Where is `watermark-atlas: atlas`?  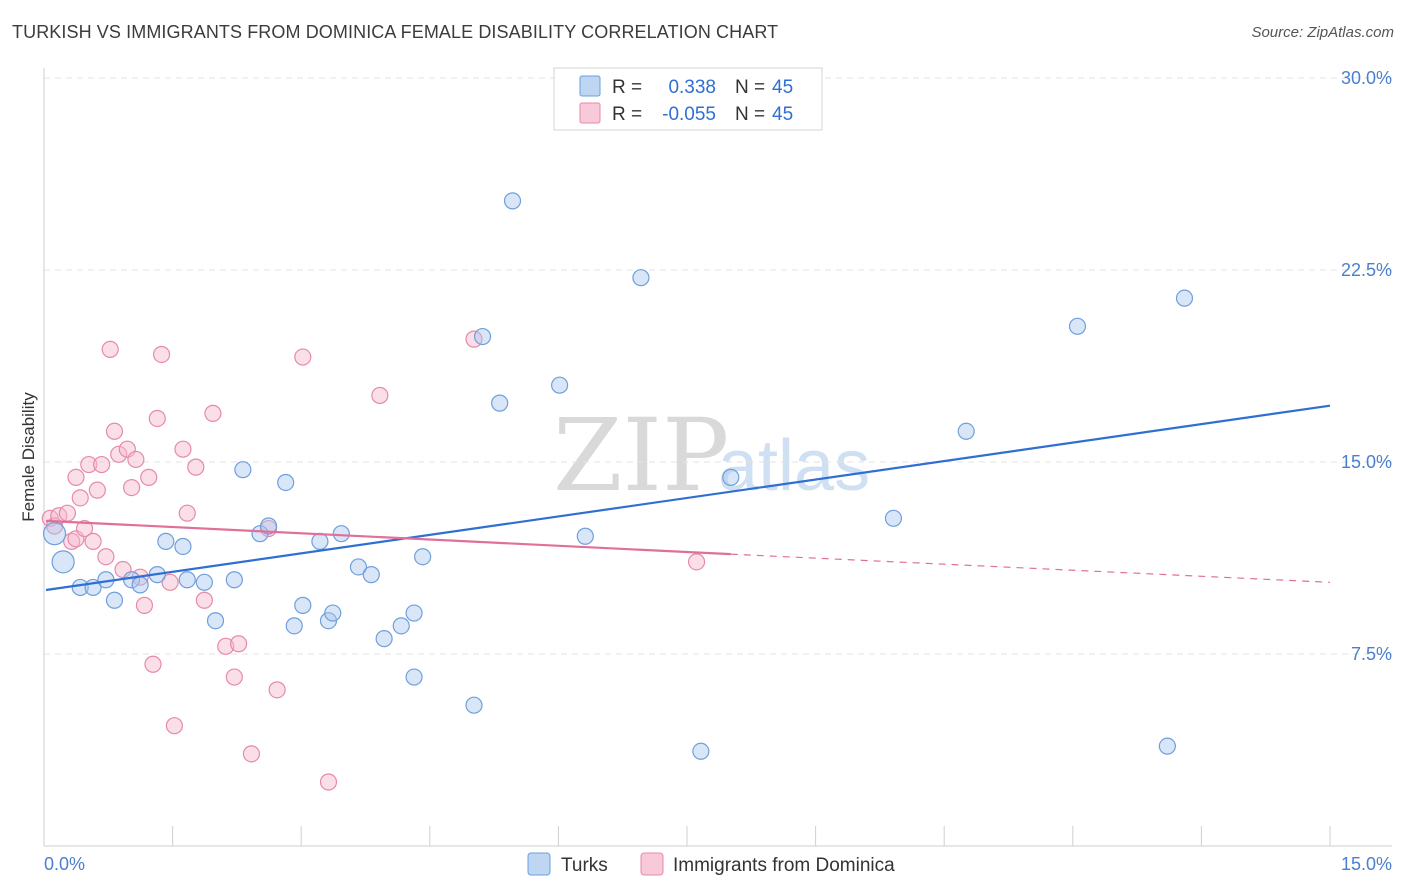 watermark-atlas: atlas is located at coordinates (794, 466).